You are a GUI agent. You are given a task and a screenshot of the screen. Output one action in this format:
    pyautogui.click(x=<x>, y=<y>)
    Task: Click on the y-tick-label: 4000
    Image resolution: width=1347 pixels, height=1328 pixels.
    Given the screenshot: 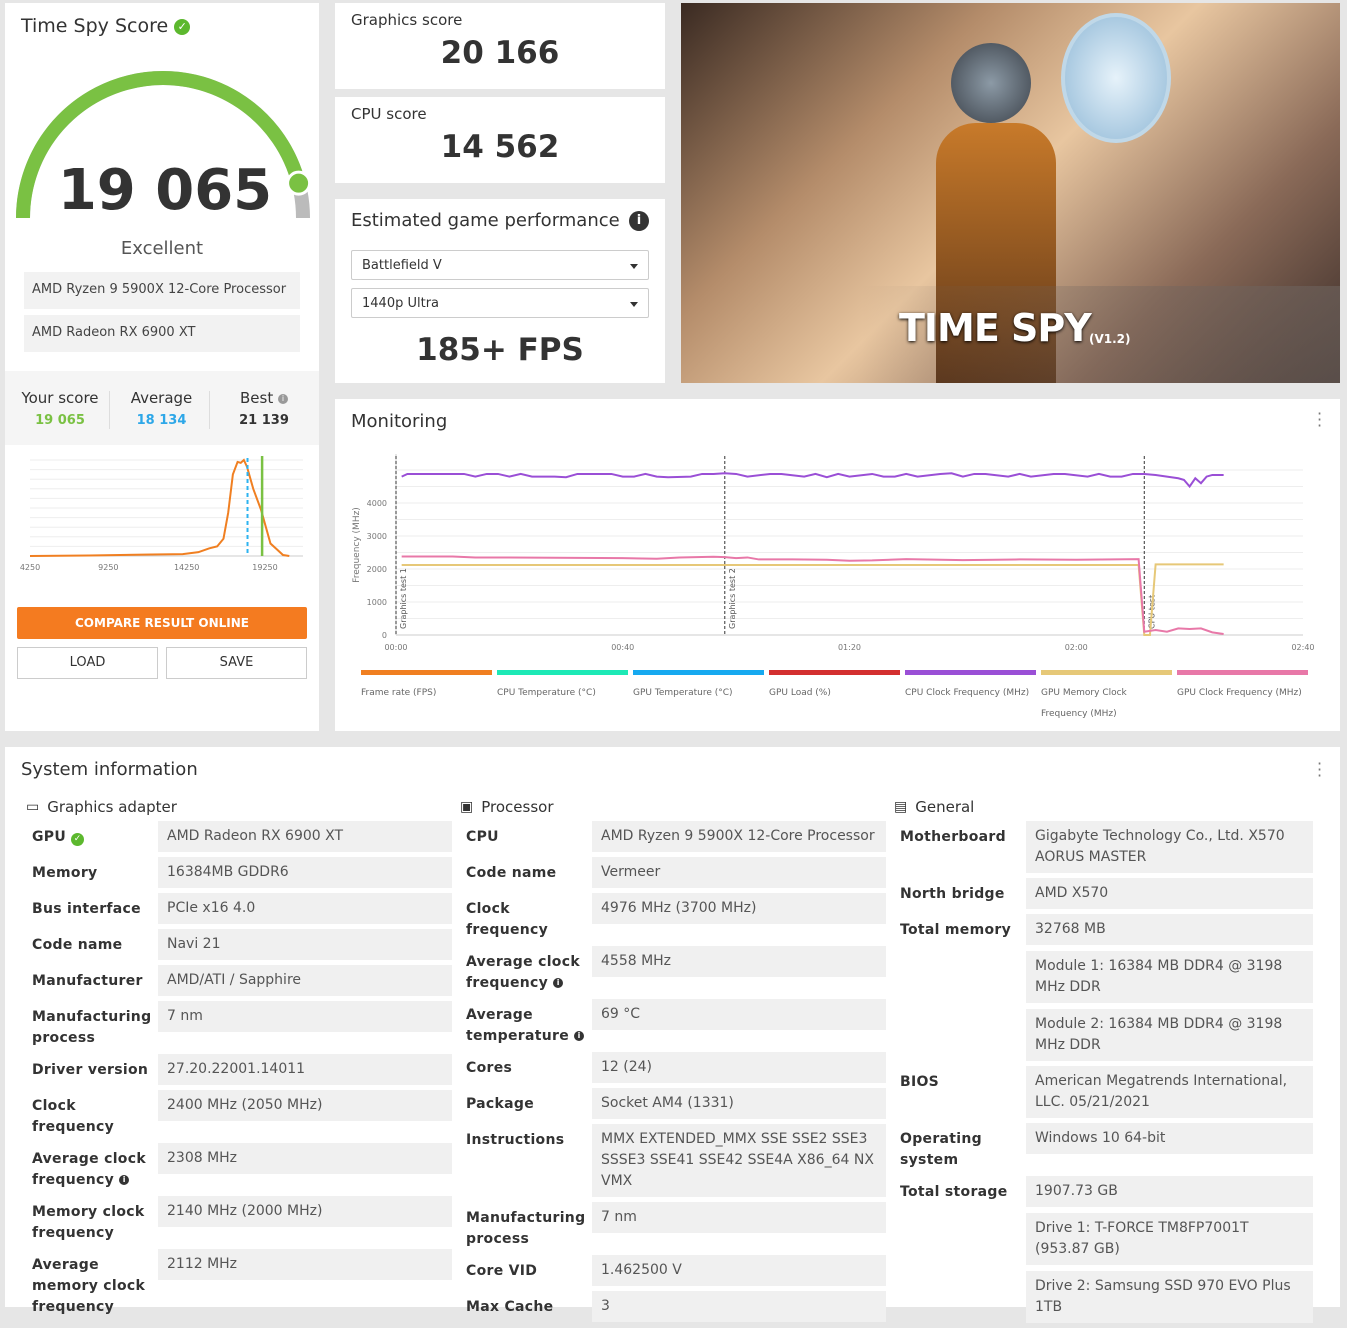 What is the action you would take?
    pyautogui.click(x=377, y=503)
    